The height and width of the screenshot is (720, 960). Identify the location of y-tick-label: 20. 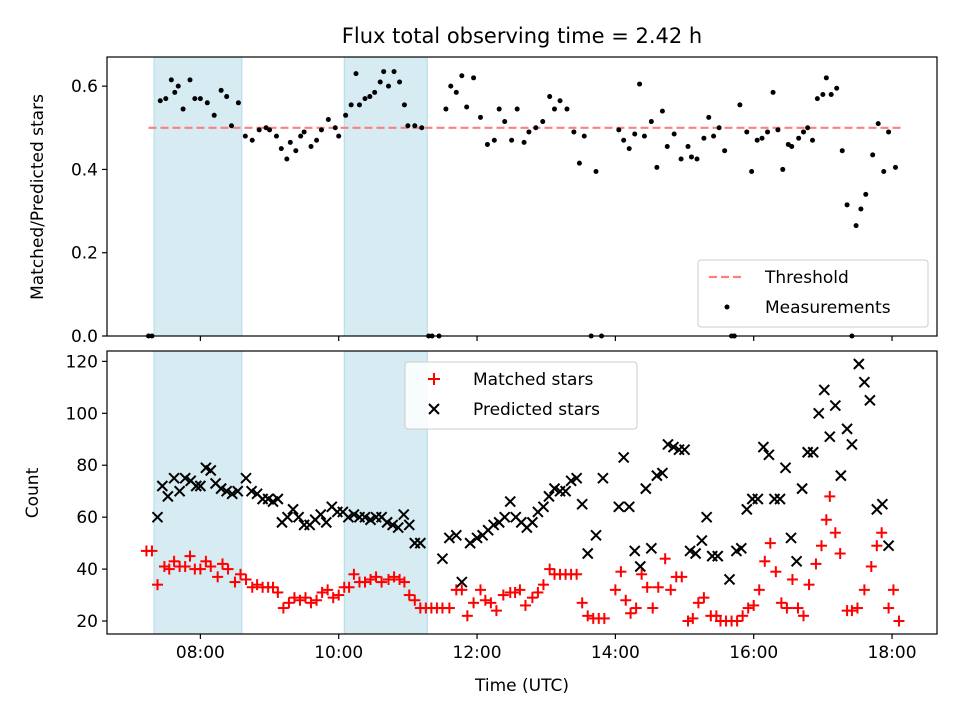
(87, 622).